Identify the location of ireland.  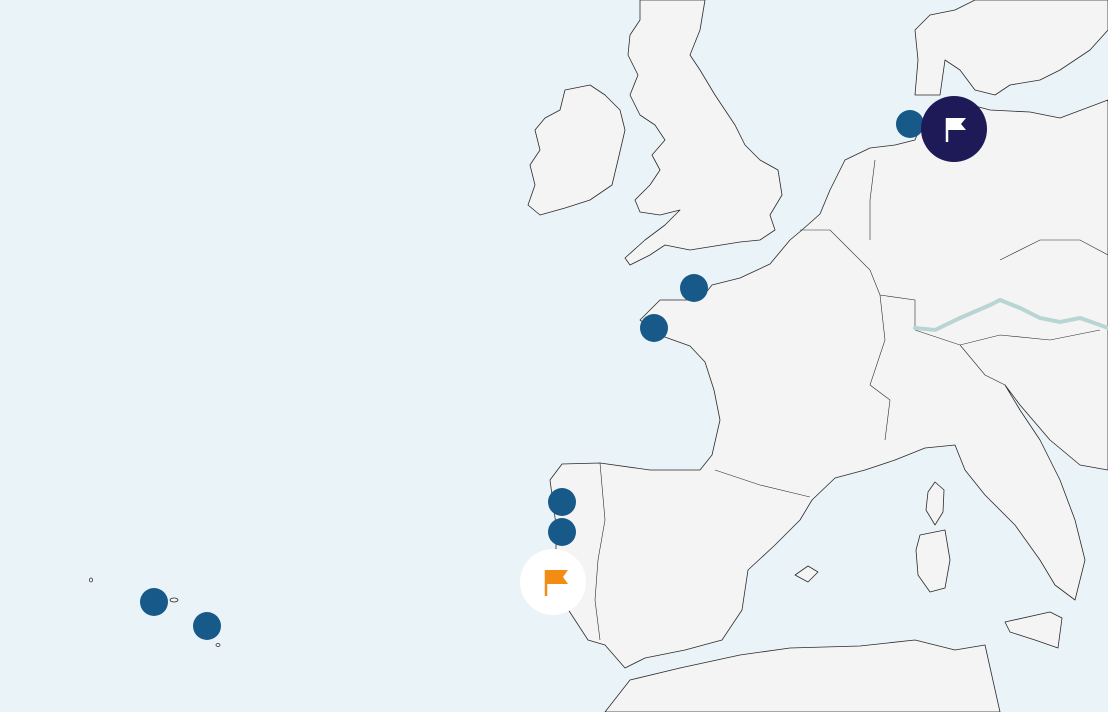
(576, 150).